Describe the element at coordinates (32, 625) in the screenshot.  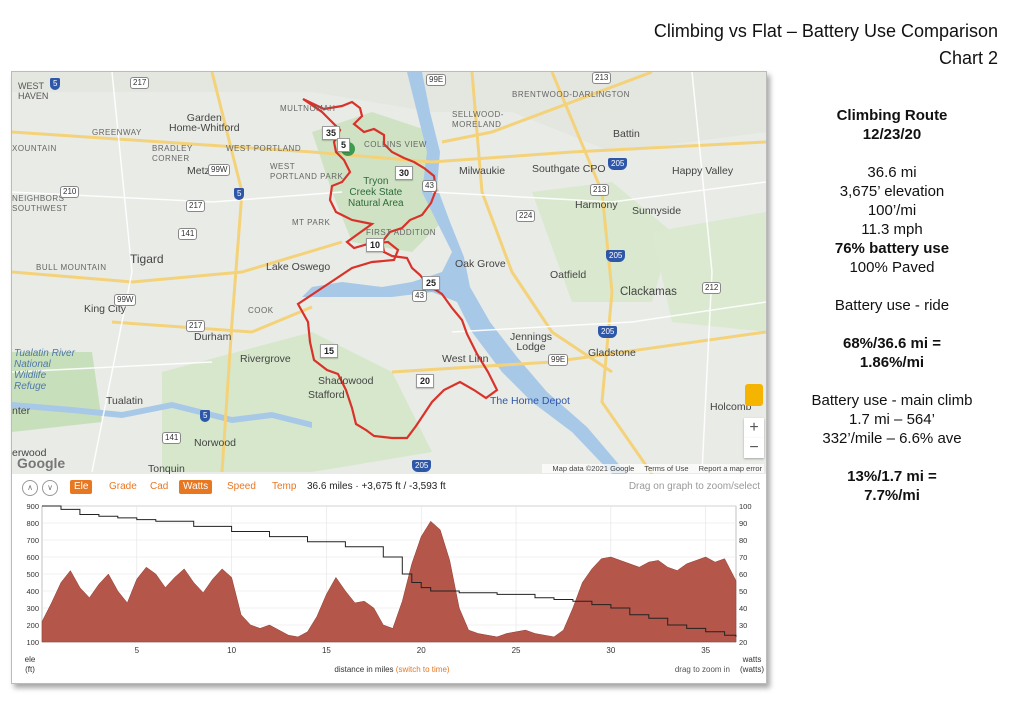
I see `y-tick-label-left: 200` at that location.